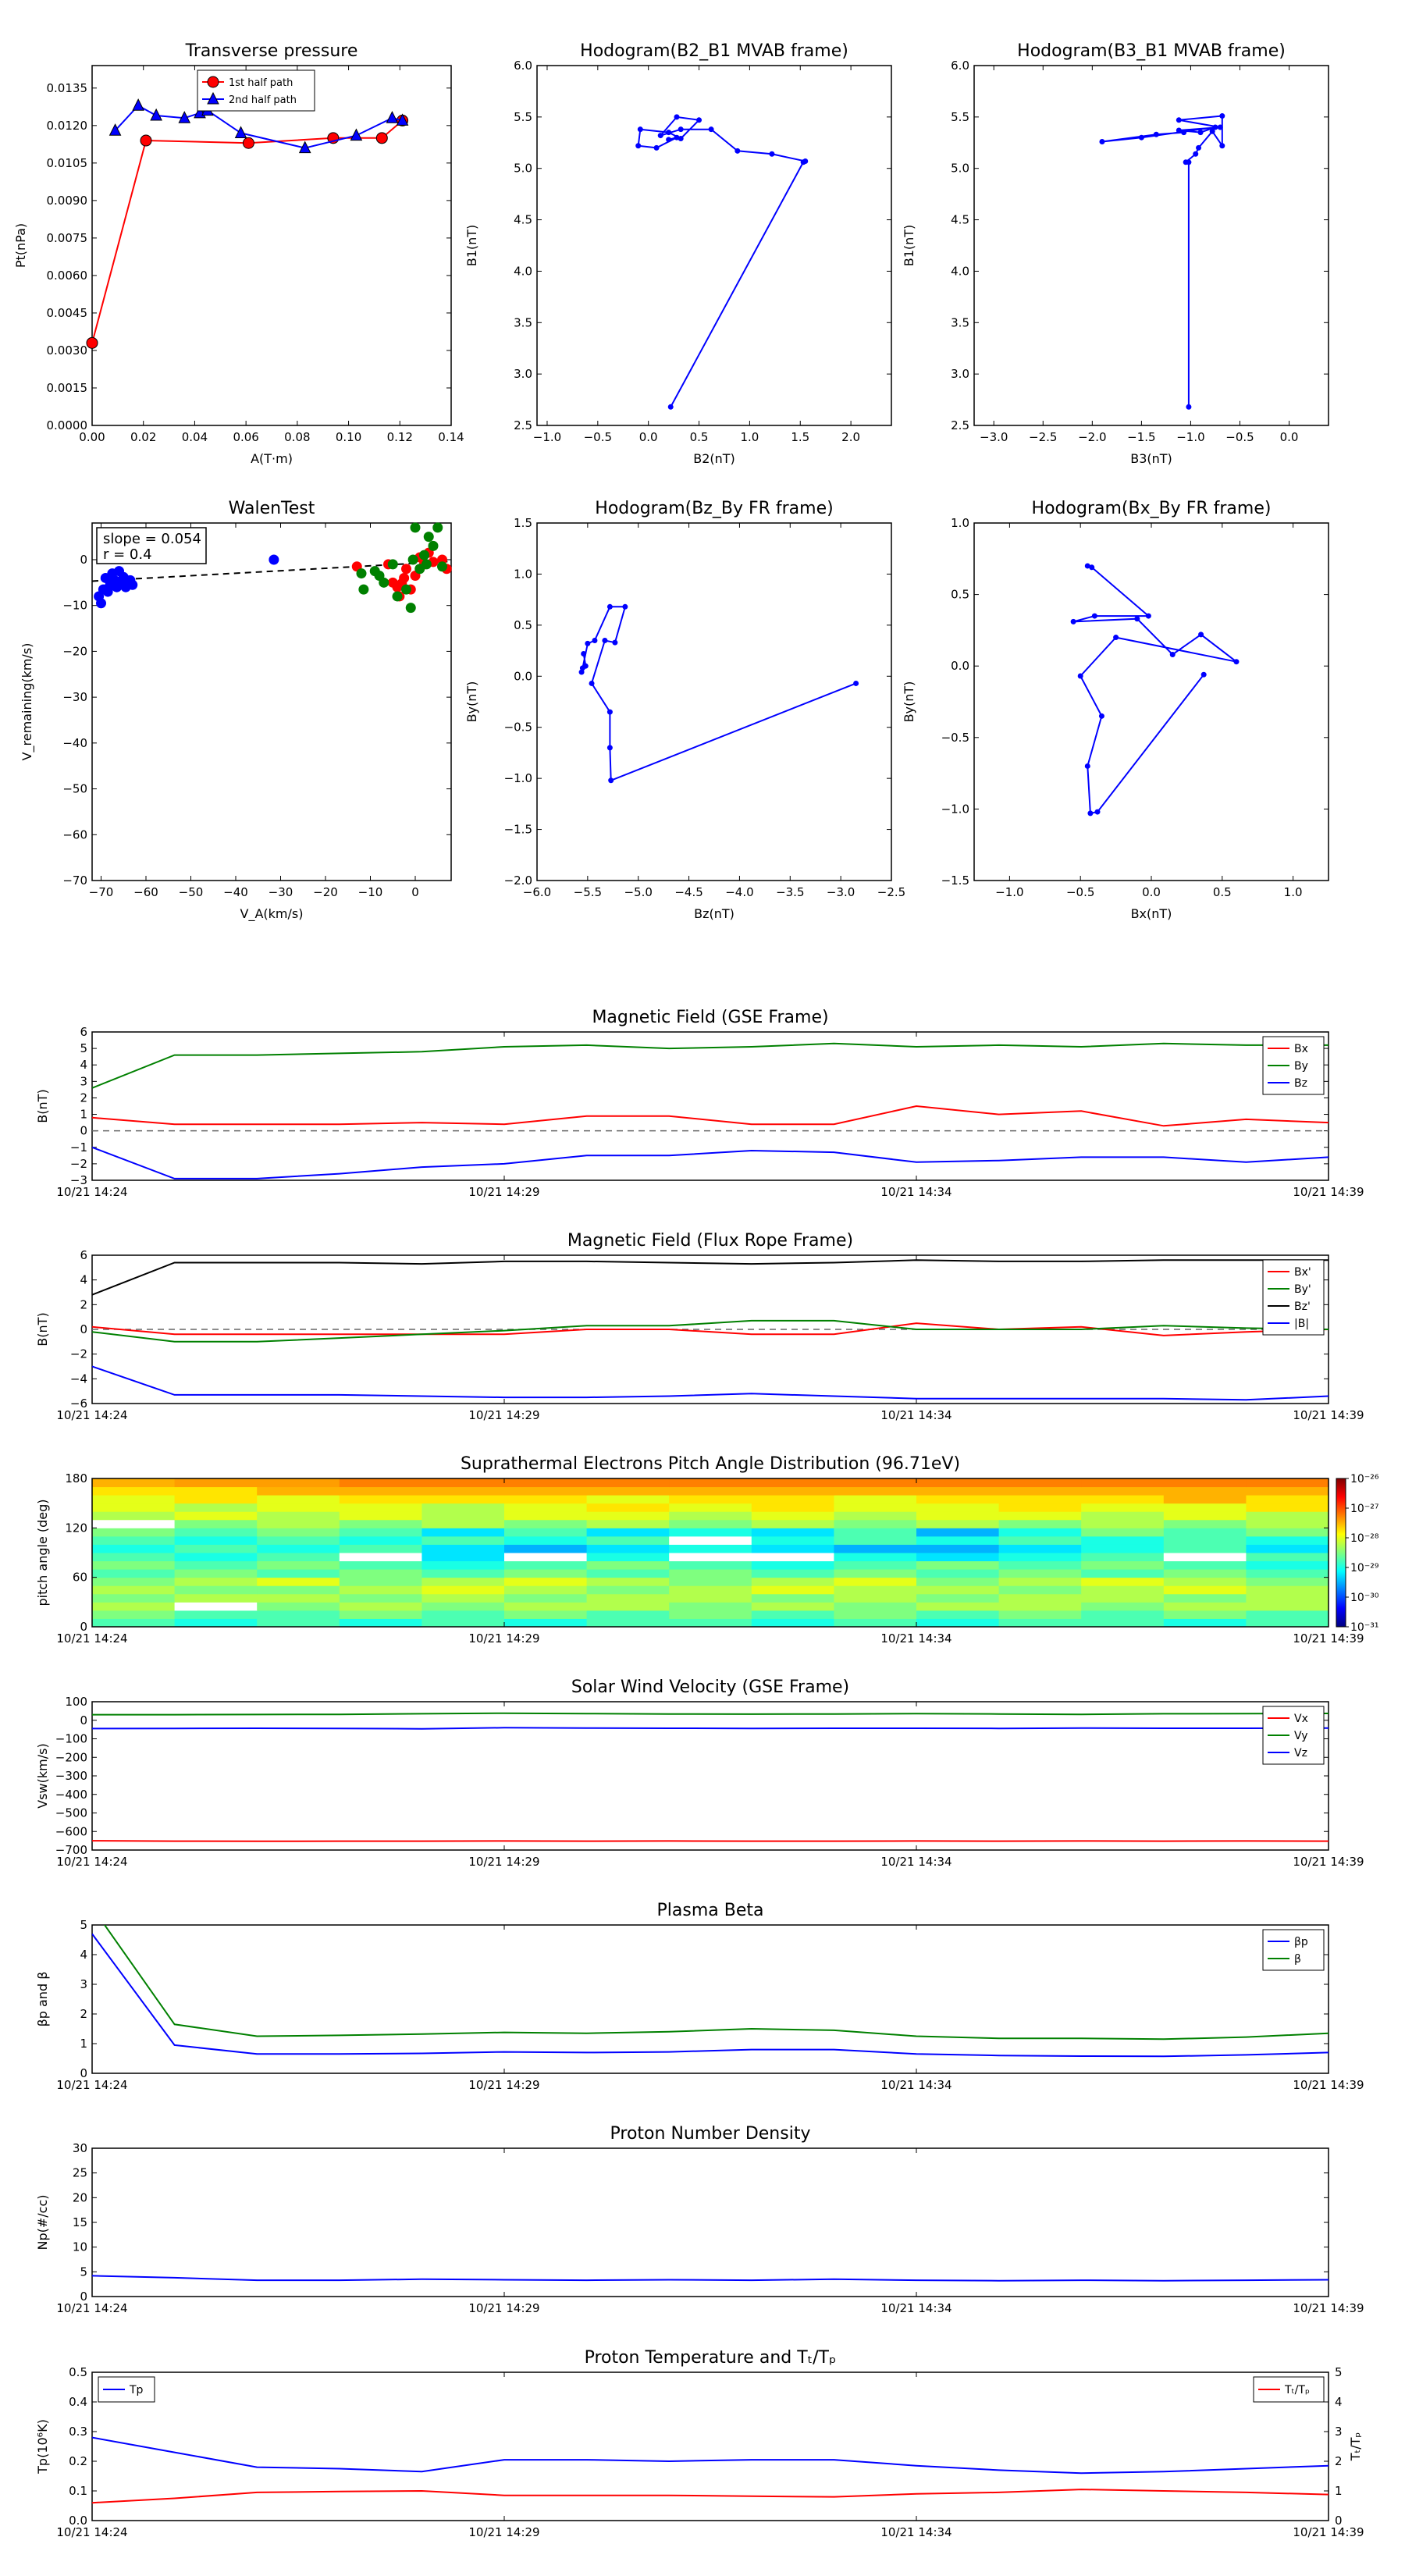 Image resolution: width=1405 pixels, height=2576 pixels. I want to click on hodo2-ytick-label: 5.0, so click(960, 169).